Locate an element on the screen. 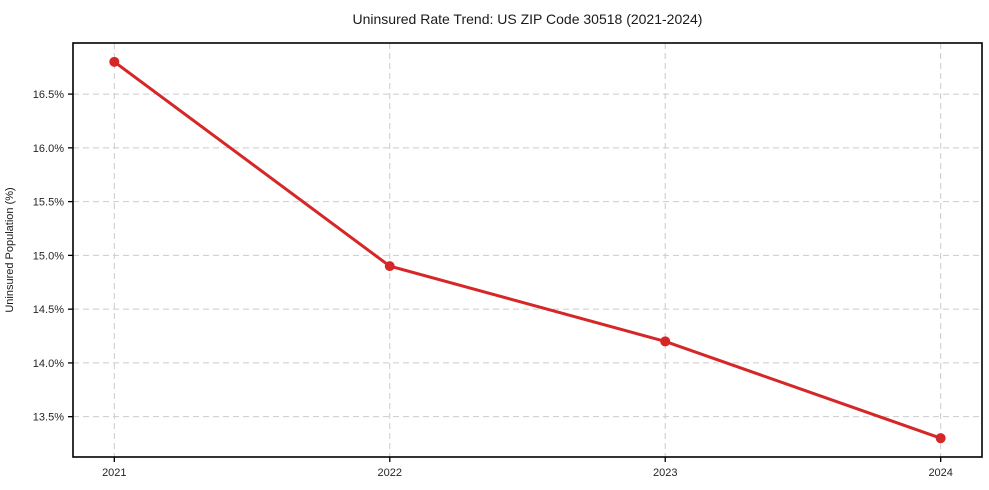  y-tick-label: 14.0% is located at coordinates (48, 364).